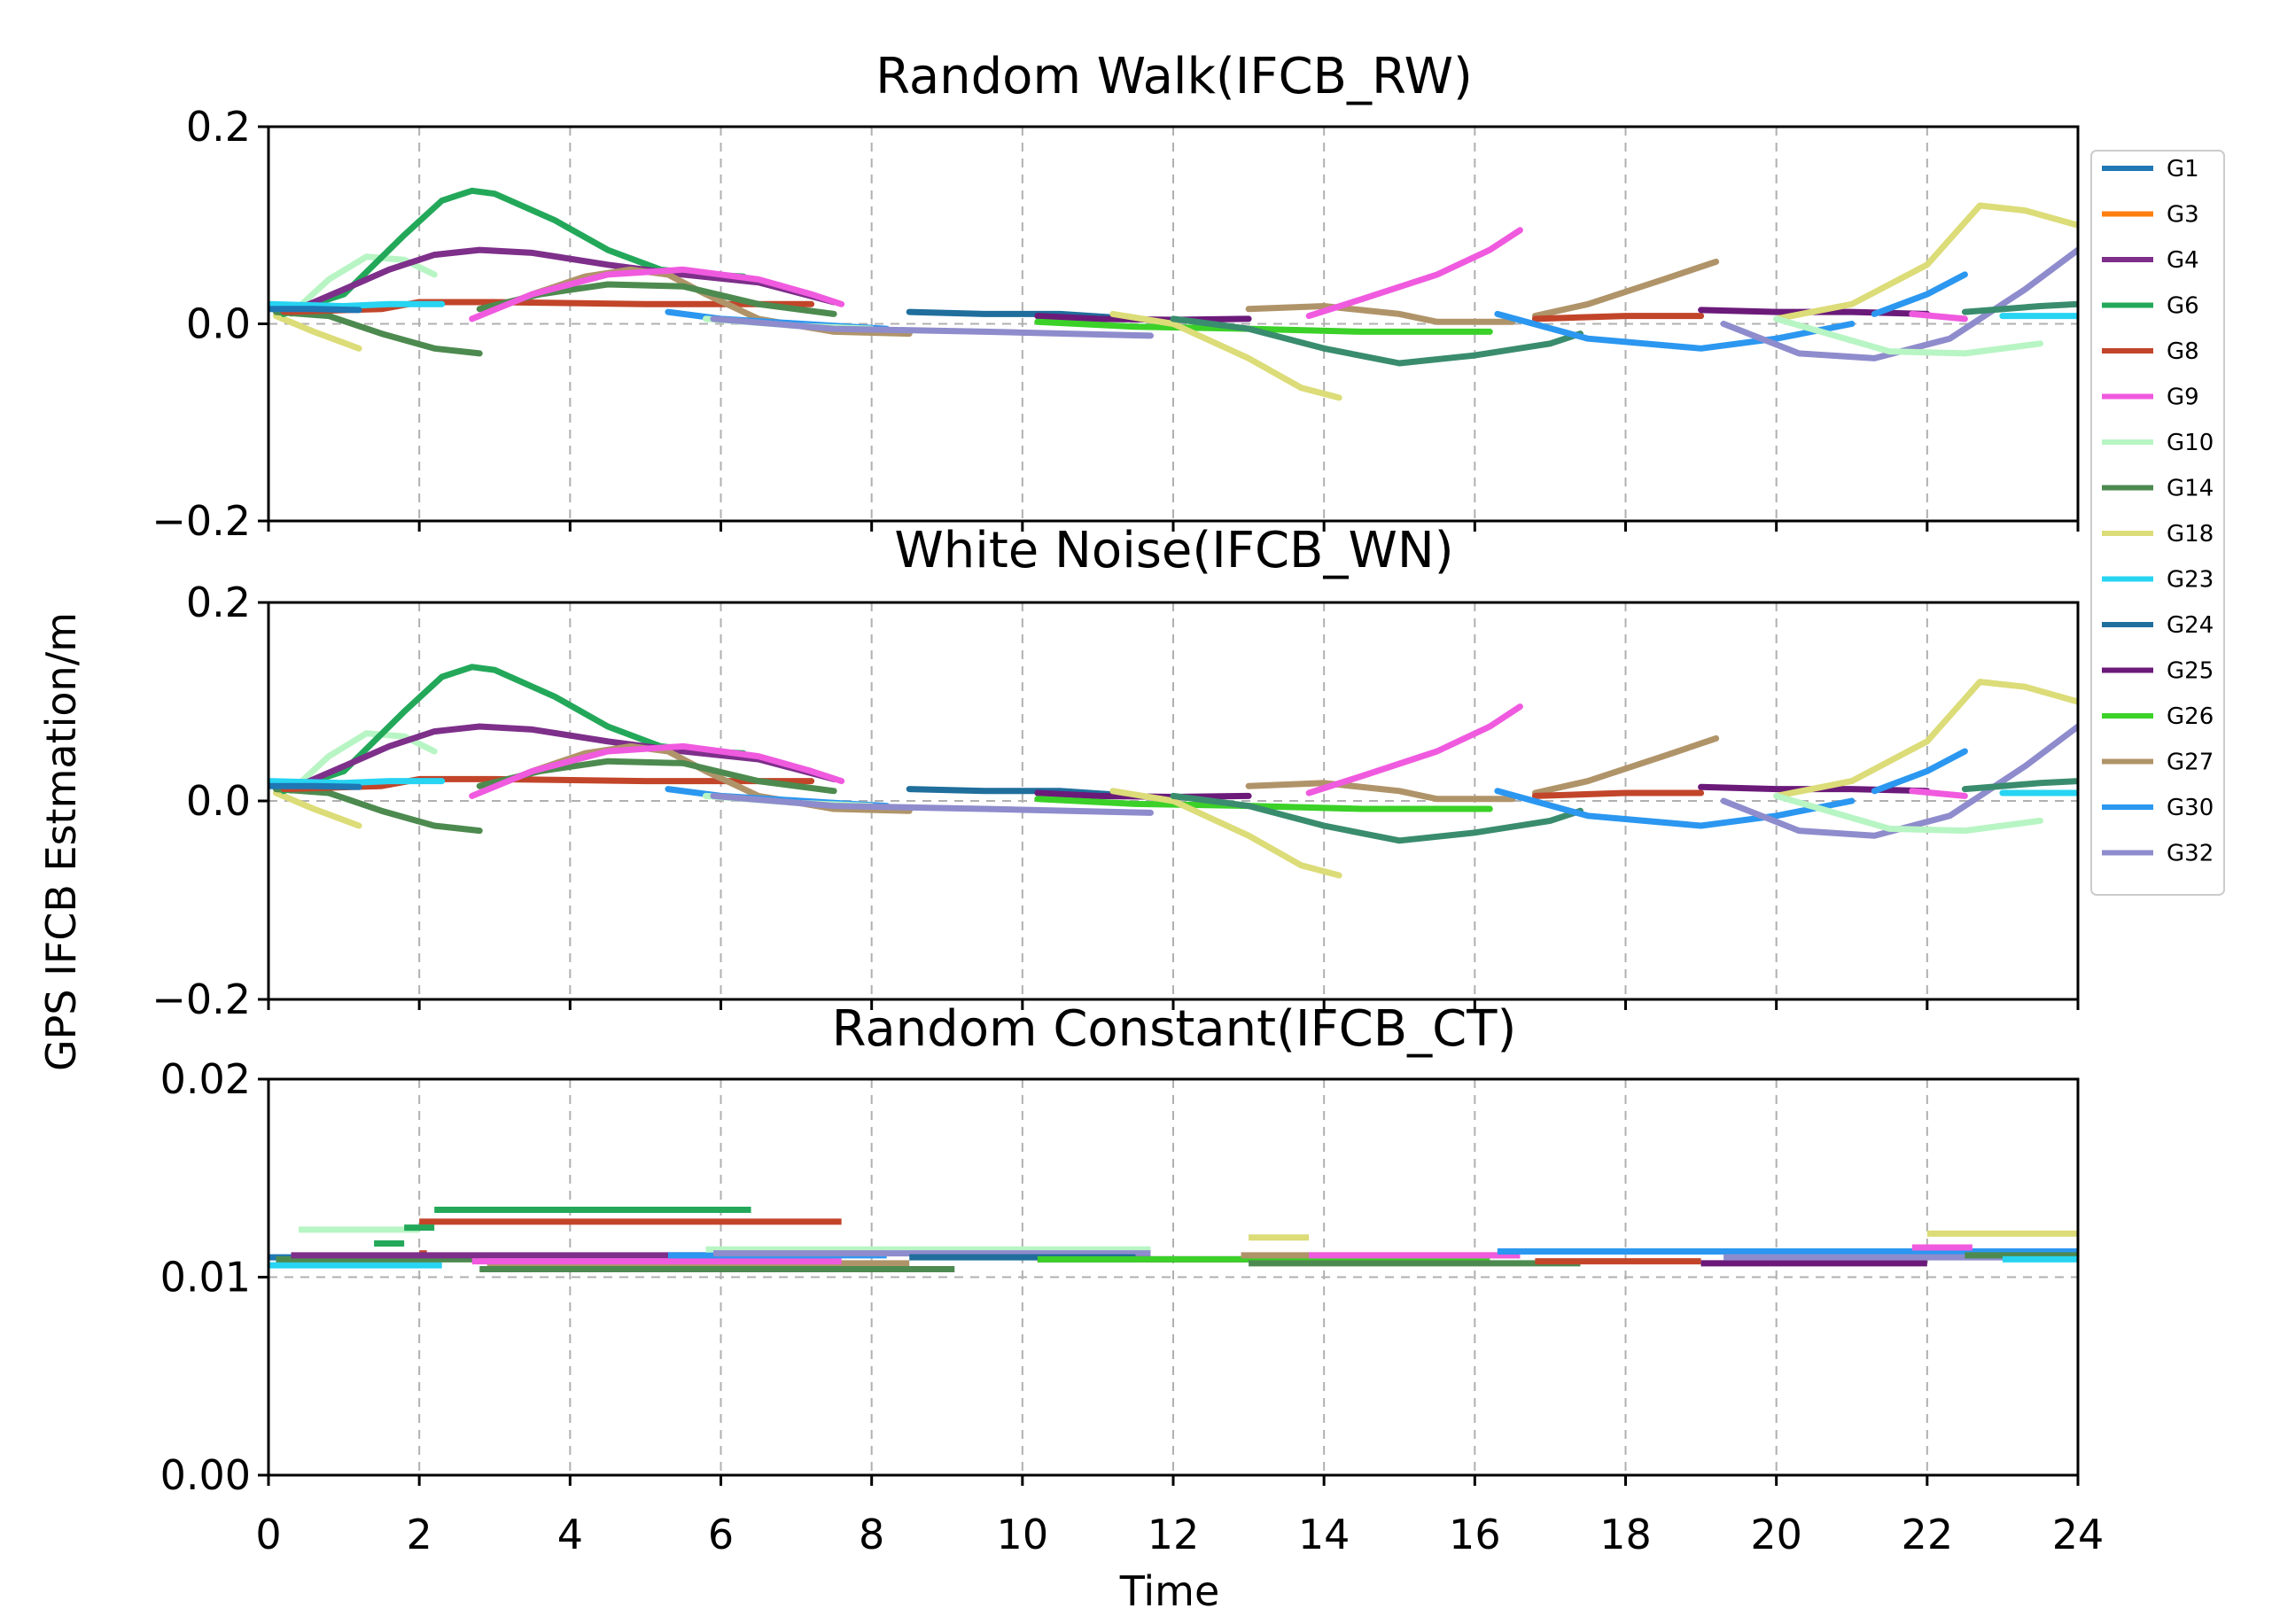 The width and height of the screenshot is (2272, 1624). What do you see at coordinates (1173, 294) in the screenshot?
I see `panel-1-data` at bounding box center [1173, 294].